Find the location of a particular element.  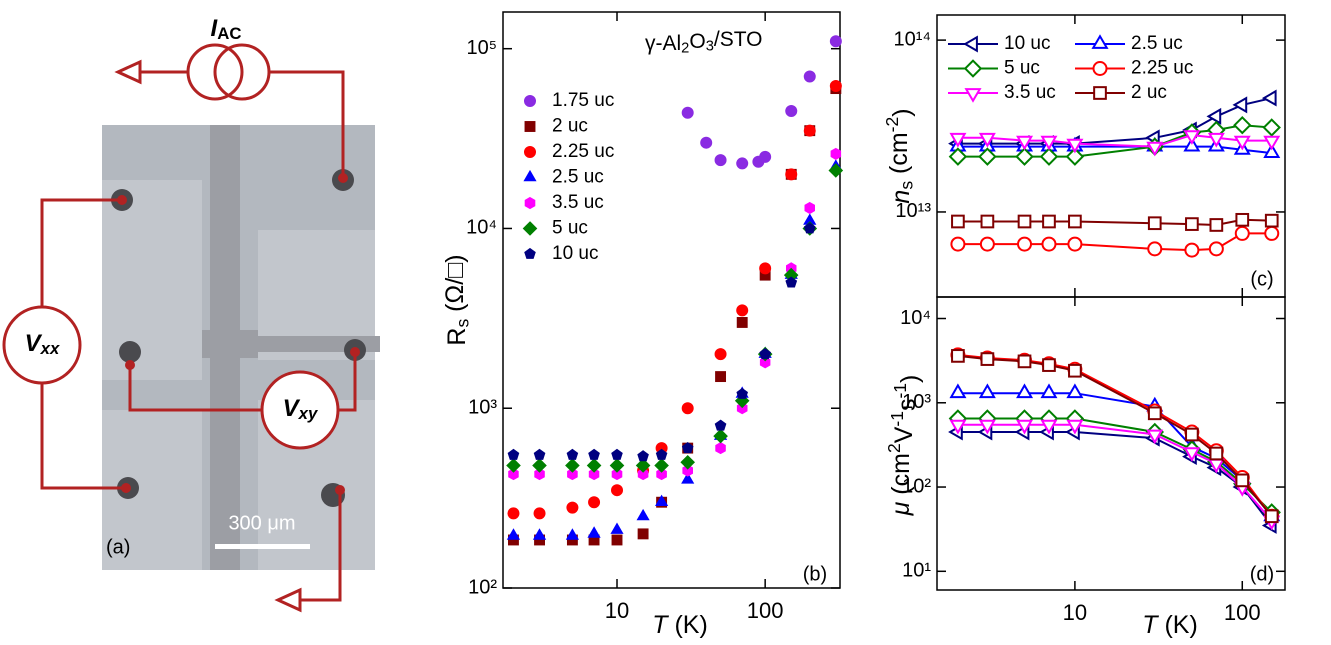

wire is located at coordinates (347, 382).